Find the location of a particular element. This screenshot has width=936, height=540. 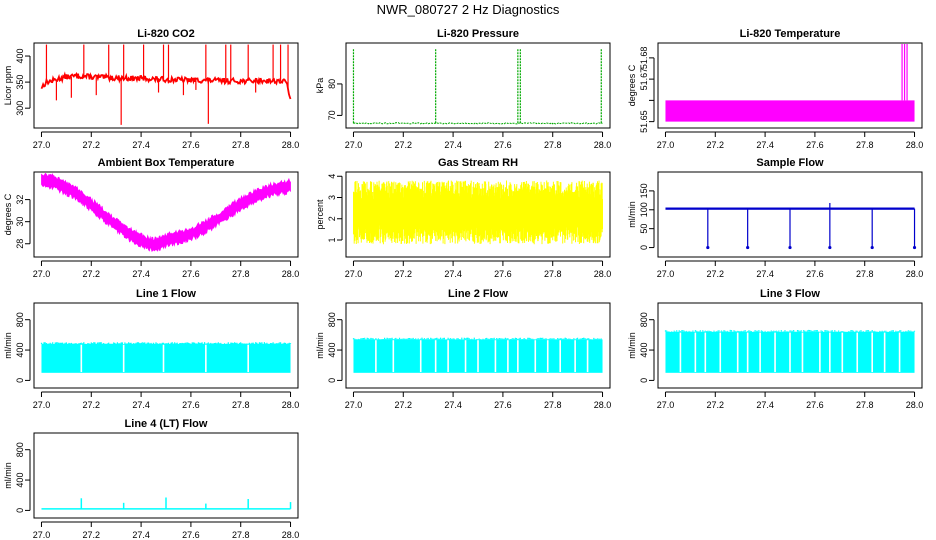

panel-title: Line 1 Flow is located at coordinates (166, 294).